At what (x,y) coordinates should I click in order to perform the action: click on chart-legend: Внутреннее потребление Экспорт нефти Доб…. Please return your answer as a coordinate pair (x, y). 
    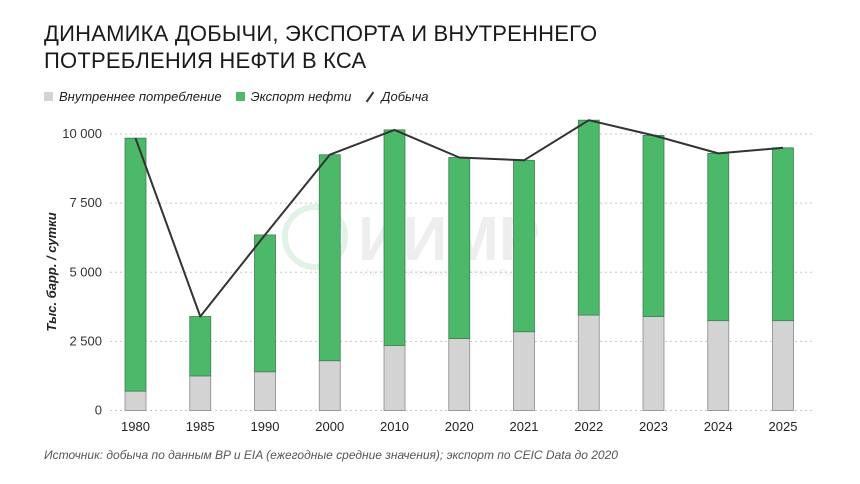
    Looking at the image, I should click on (236, 96).